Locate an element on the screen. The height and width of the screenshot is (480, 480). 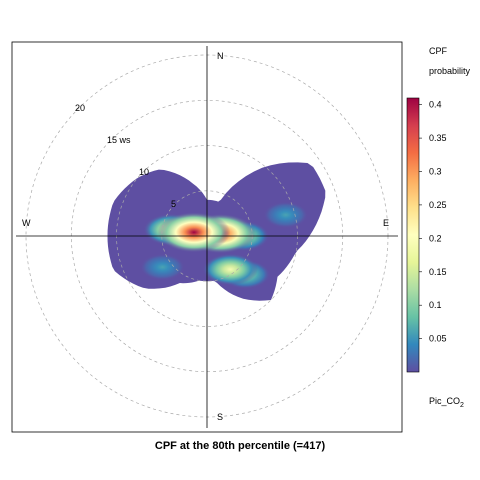
colorbar is located at coordinates (413, 235).